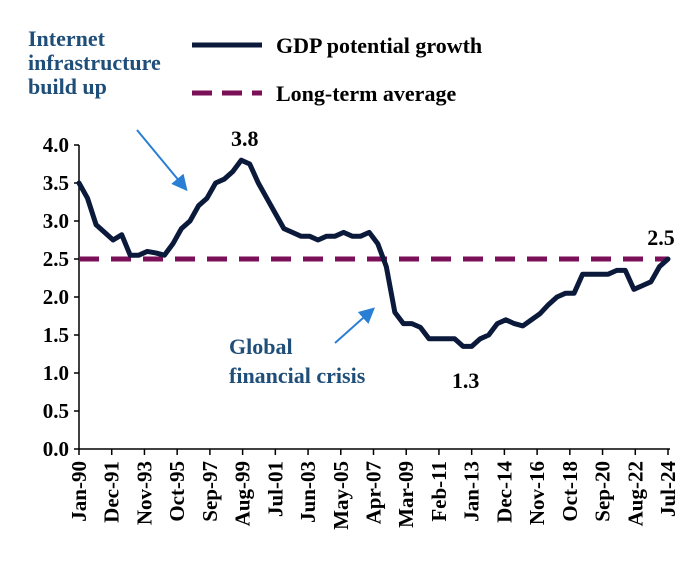 The height and width of the screenshot is (572, 700). What do you see at coordinates (439, 491) in the screenshot?
I see `x-tick-label: Feb-11` at bounding box center [439, 491].